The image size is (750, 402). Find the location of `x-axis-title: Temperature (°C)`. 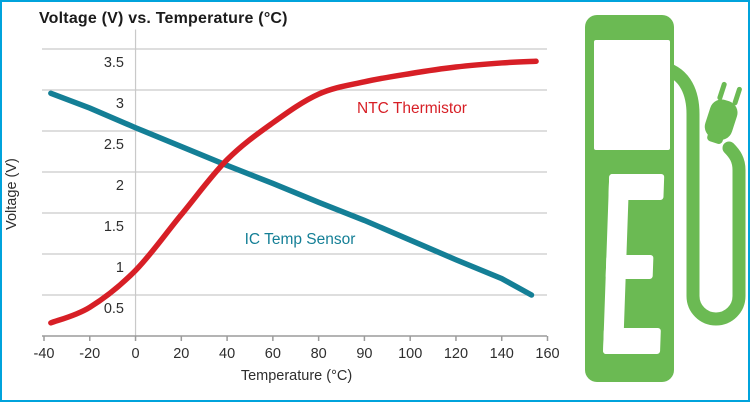

x-axis-title: Temperature (°C) is located at coordinates (296, 376).